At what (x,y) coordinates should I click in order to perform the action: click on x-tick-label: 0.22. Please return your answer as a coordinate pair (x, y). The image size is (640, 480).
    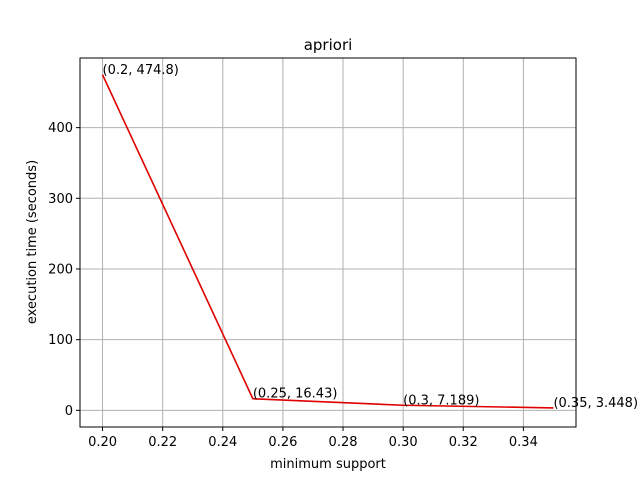
    Looking at the image, I should click on (162, 442).